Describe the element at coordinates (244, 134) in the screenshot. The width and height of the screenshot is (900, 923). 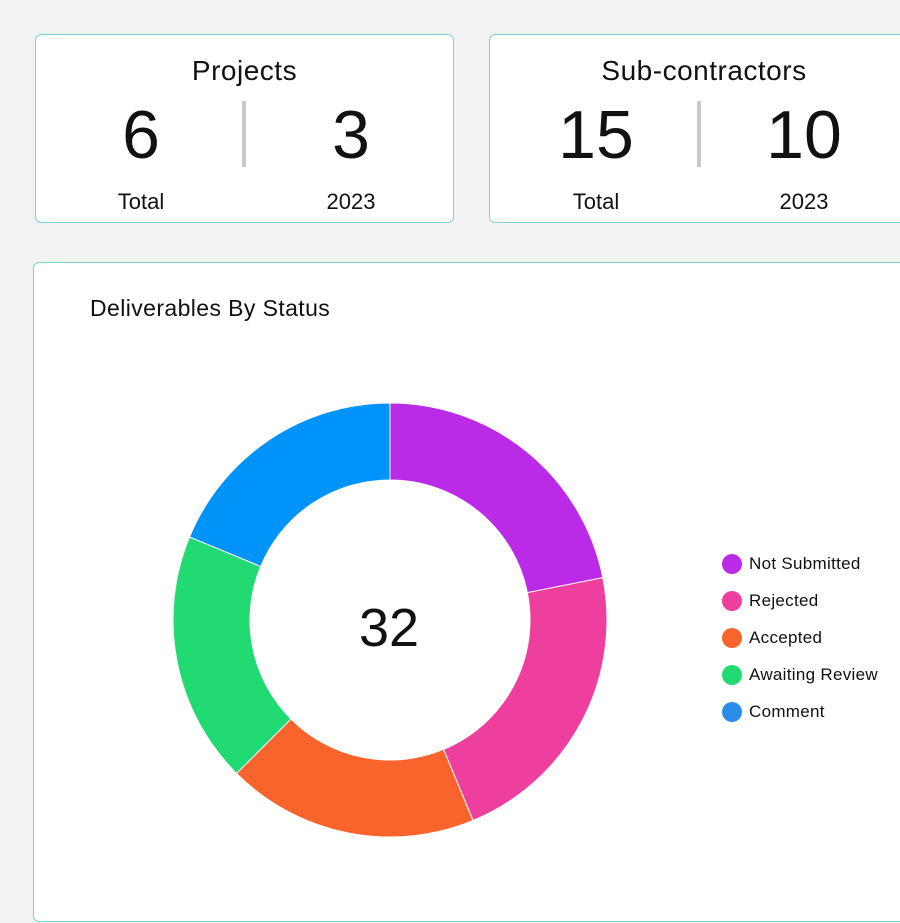
I see `projects-divider` at that location.